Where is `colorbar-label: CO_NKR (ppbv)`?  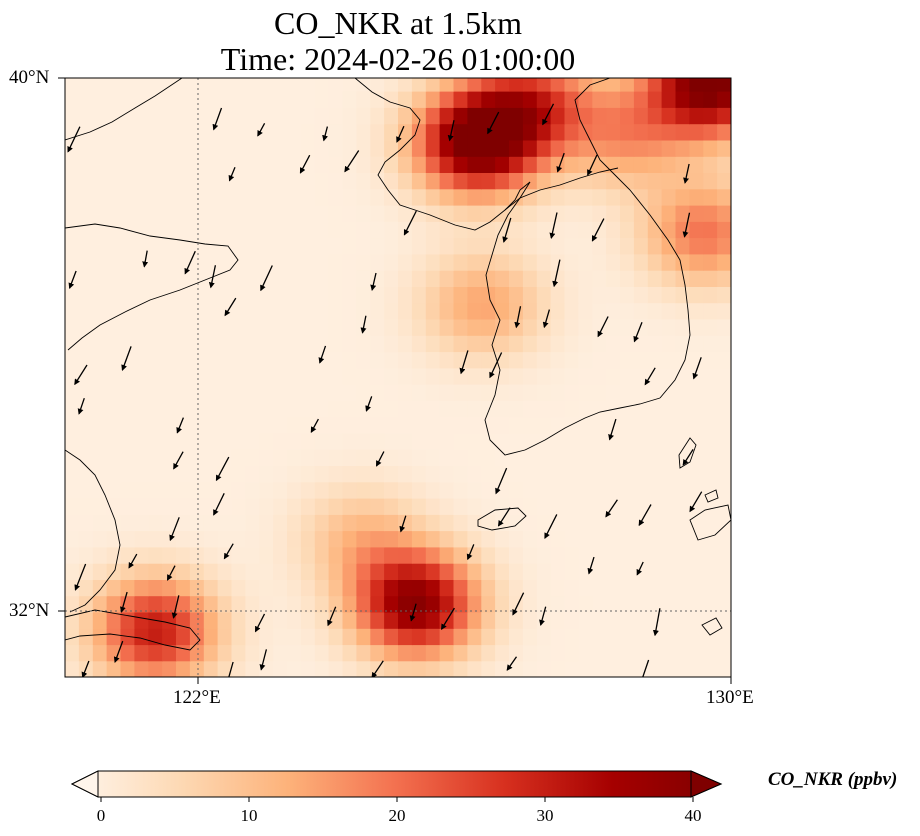 colorbar-label: CO_NKR (ppbv) is located at coordinates (833, 779).